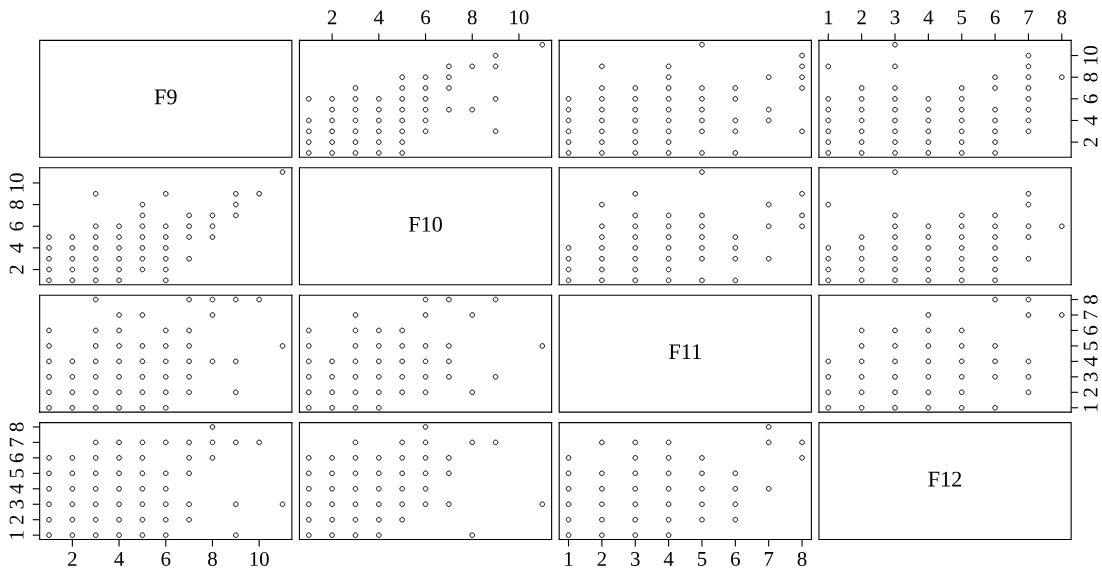 This screenshot has width=1102, height=577. Describe the element at coordinates (425, 224) in the screenshot. I see `text: F10` at that location.